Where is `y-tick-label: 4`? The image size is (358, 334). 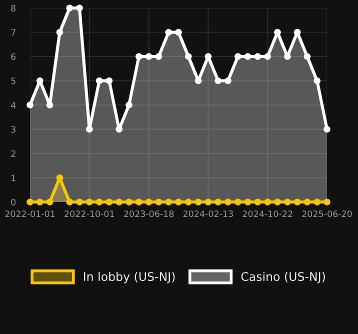 y-tick-label: 4 is located at coordinates (13, 105).